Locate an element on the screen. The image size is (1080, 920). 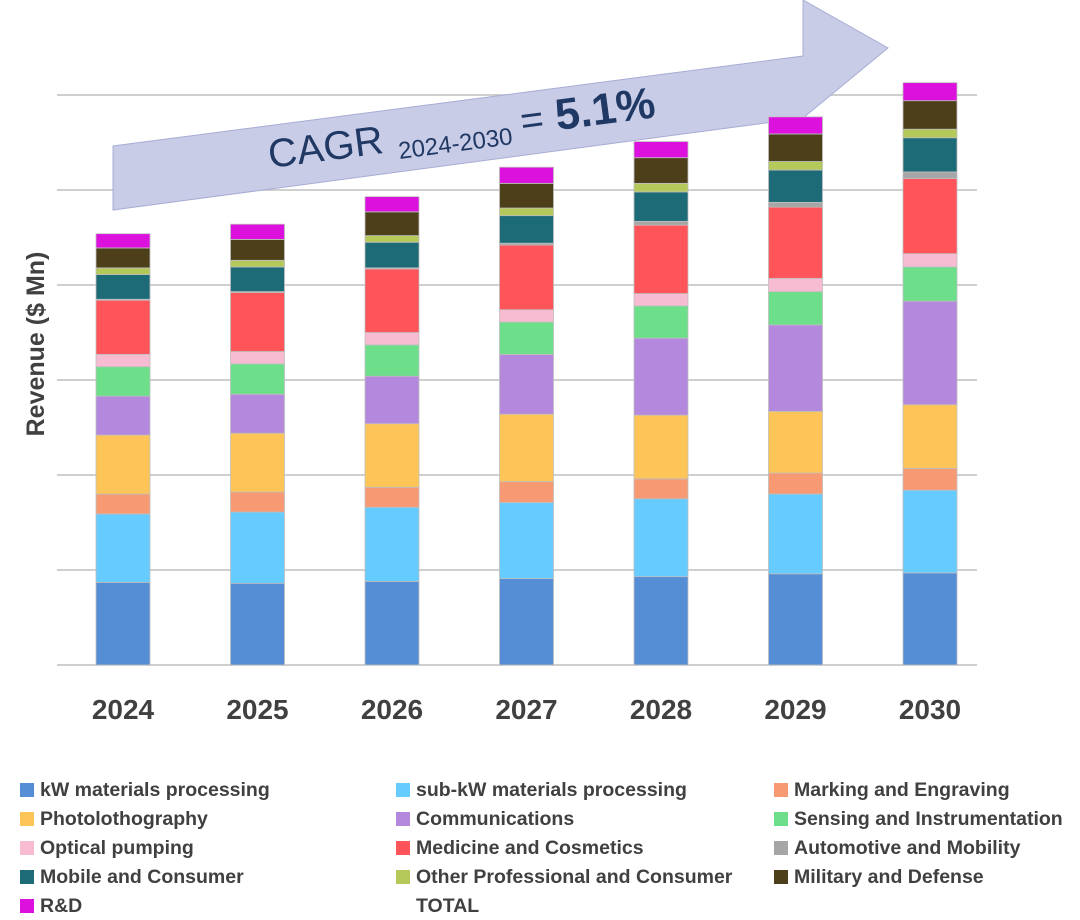
y-axis-label: Revenue ($ Mn) is located at coordinates (36, 344).